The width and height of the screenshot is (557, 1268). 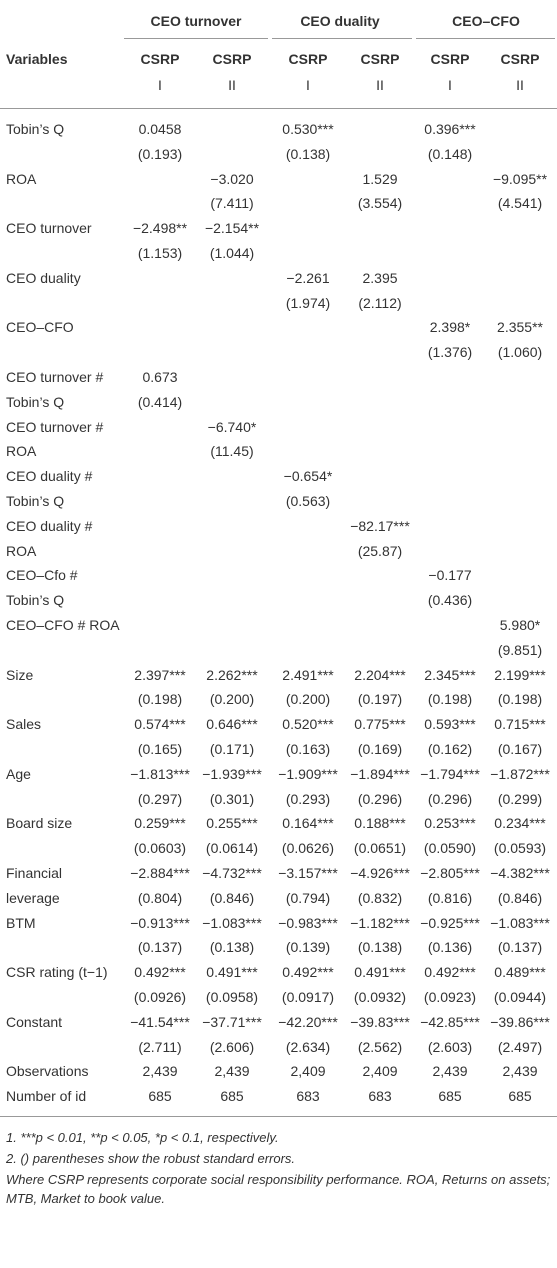 What do you see at coordinates (380, 525) in the screenshot?
I see `cell: −82.17***` at bounding box center [380, 525].